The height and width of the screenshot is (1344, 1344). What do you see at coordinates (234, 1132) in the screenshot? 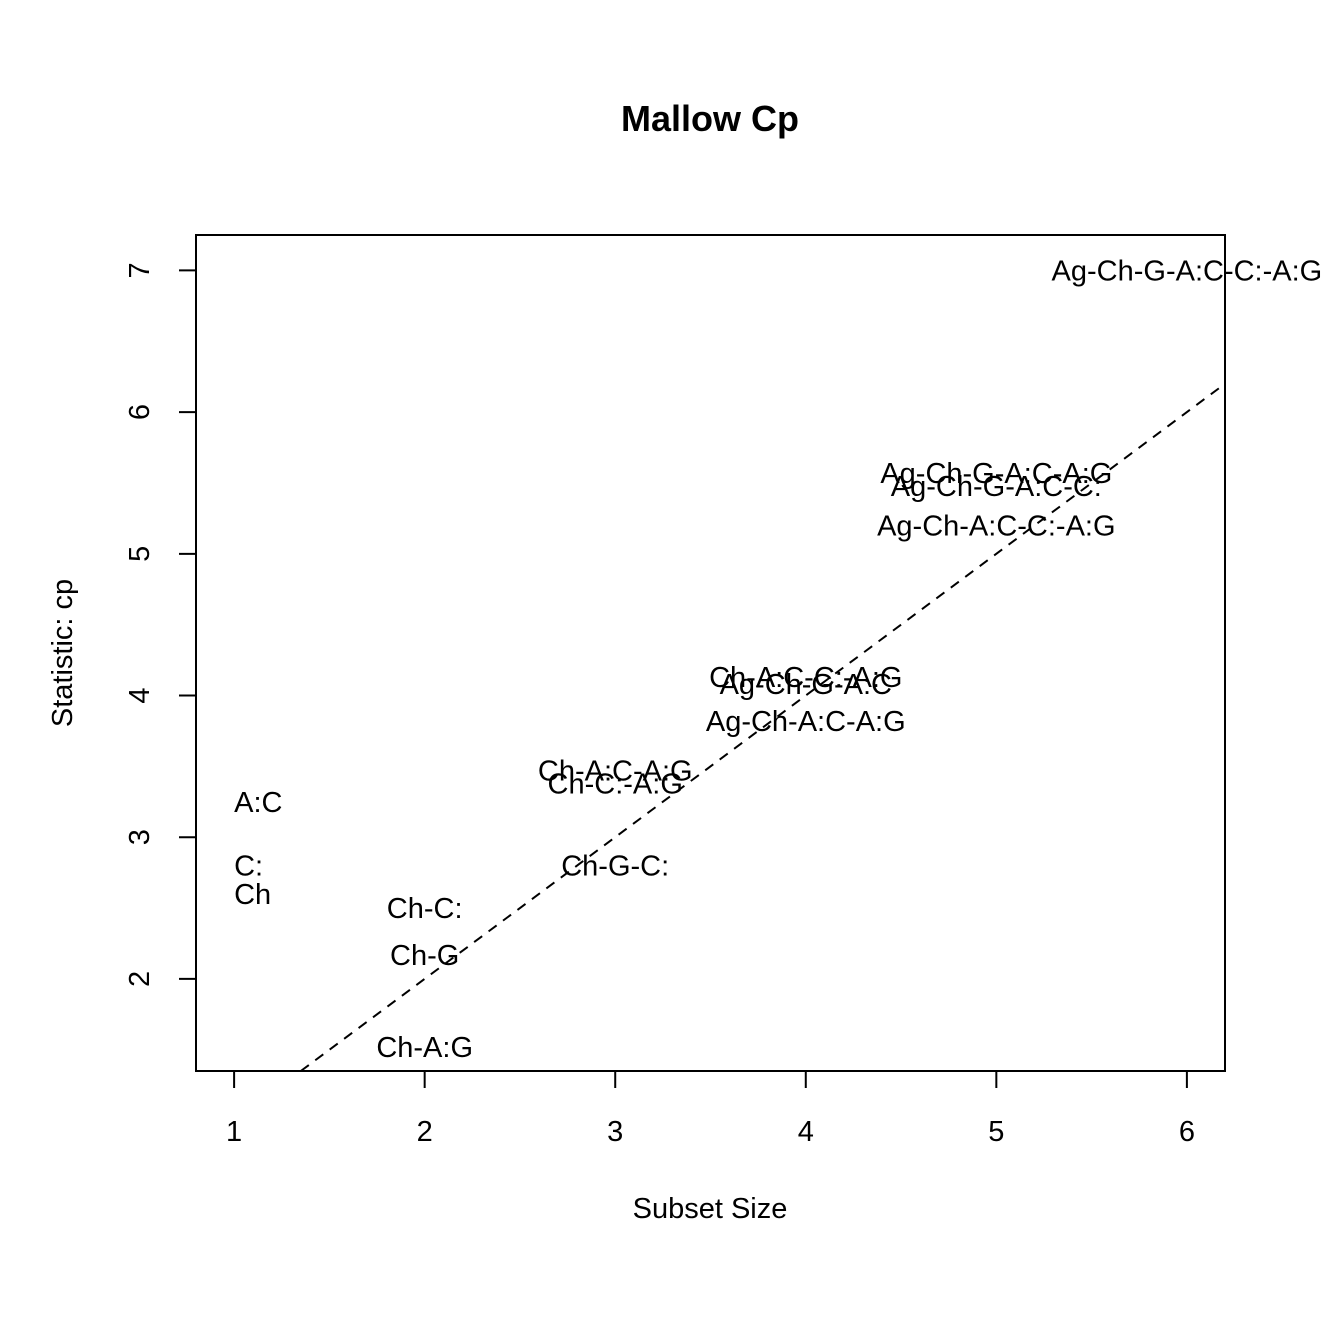
I see `x-tick-label: 1` at bounding box center [234, 1132].